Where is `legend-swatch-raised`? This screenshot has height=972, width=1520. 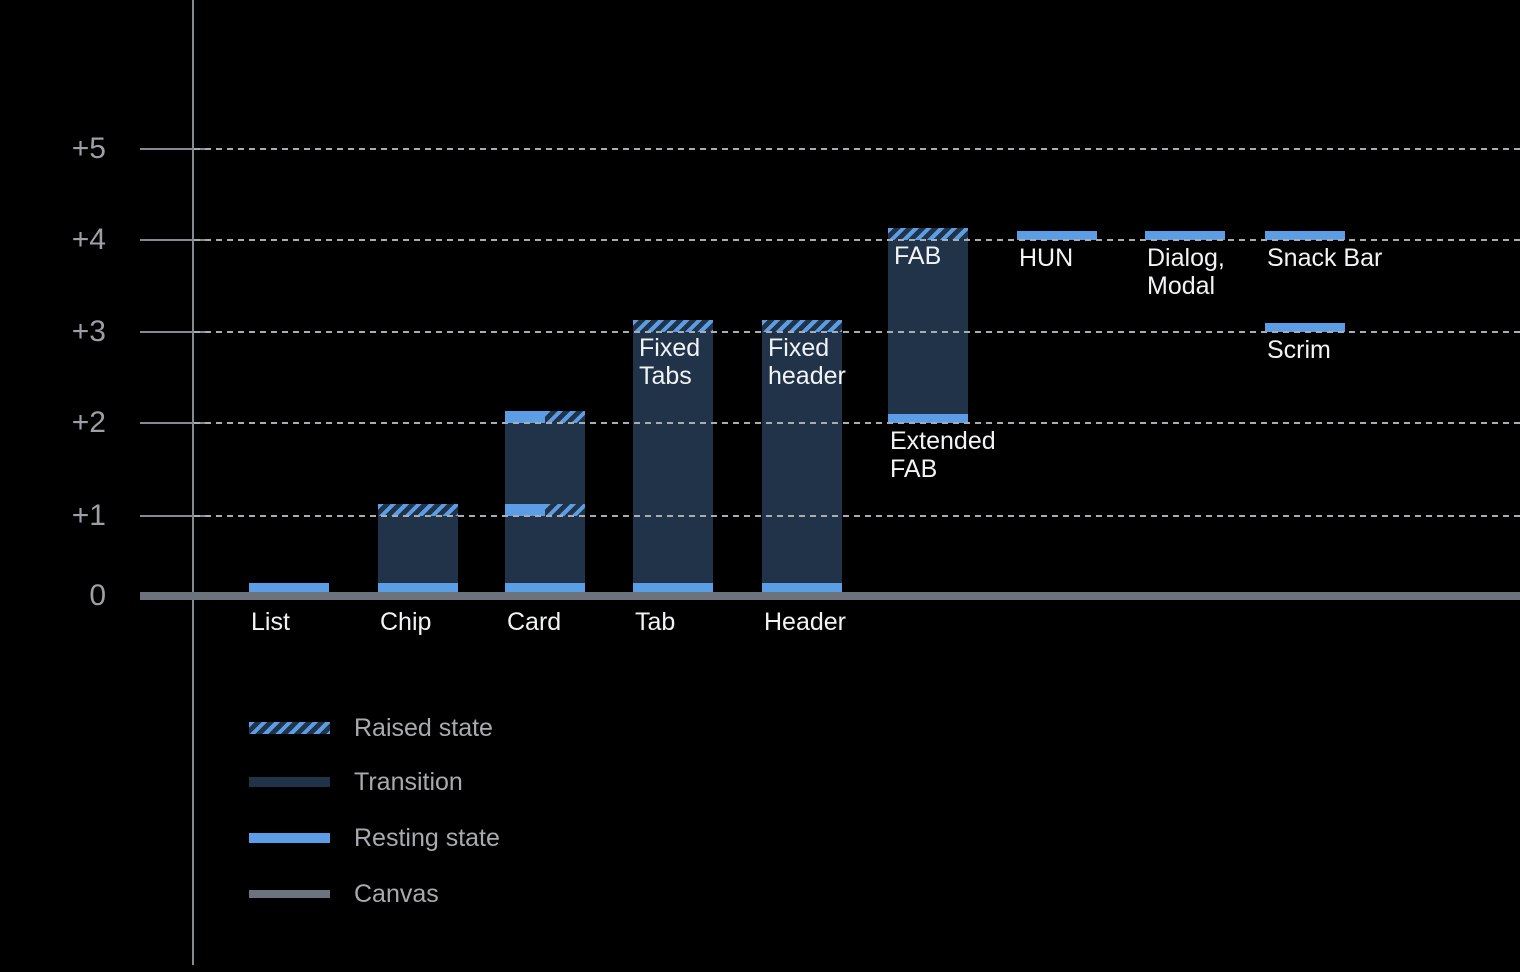
legend-swatch-raised is located at coordinates (289, 728).